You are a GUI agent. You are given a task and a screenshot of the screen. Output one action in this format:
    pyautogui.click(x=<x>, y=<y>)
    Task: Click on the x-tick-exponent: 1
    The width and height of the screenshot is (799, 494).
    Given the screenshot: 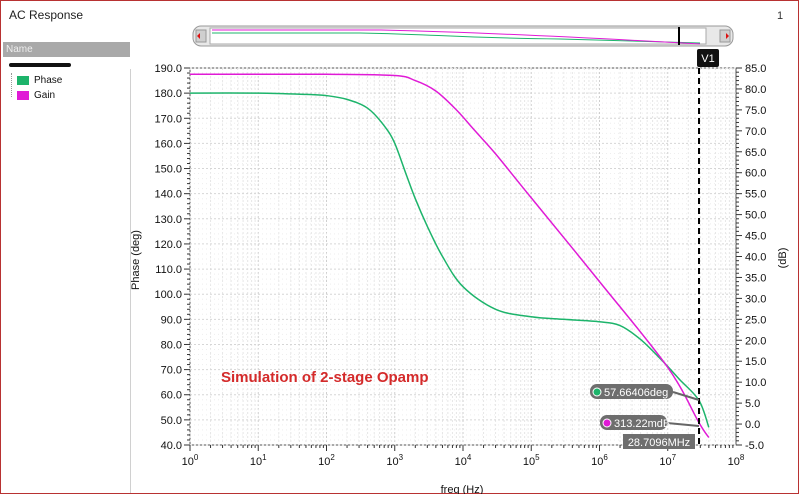 What is the action you would take?
    pyautogui.click(x=264, y=457)
    